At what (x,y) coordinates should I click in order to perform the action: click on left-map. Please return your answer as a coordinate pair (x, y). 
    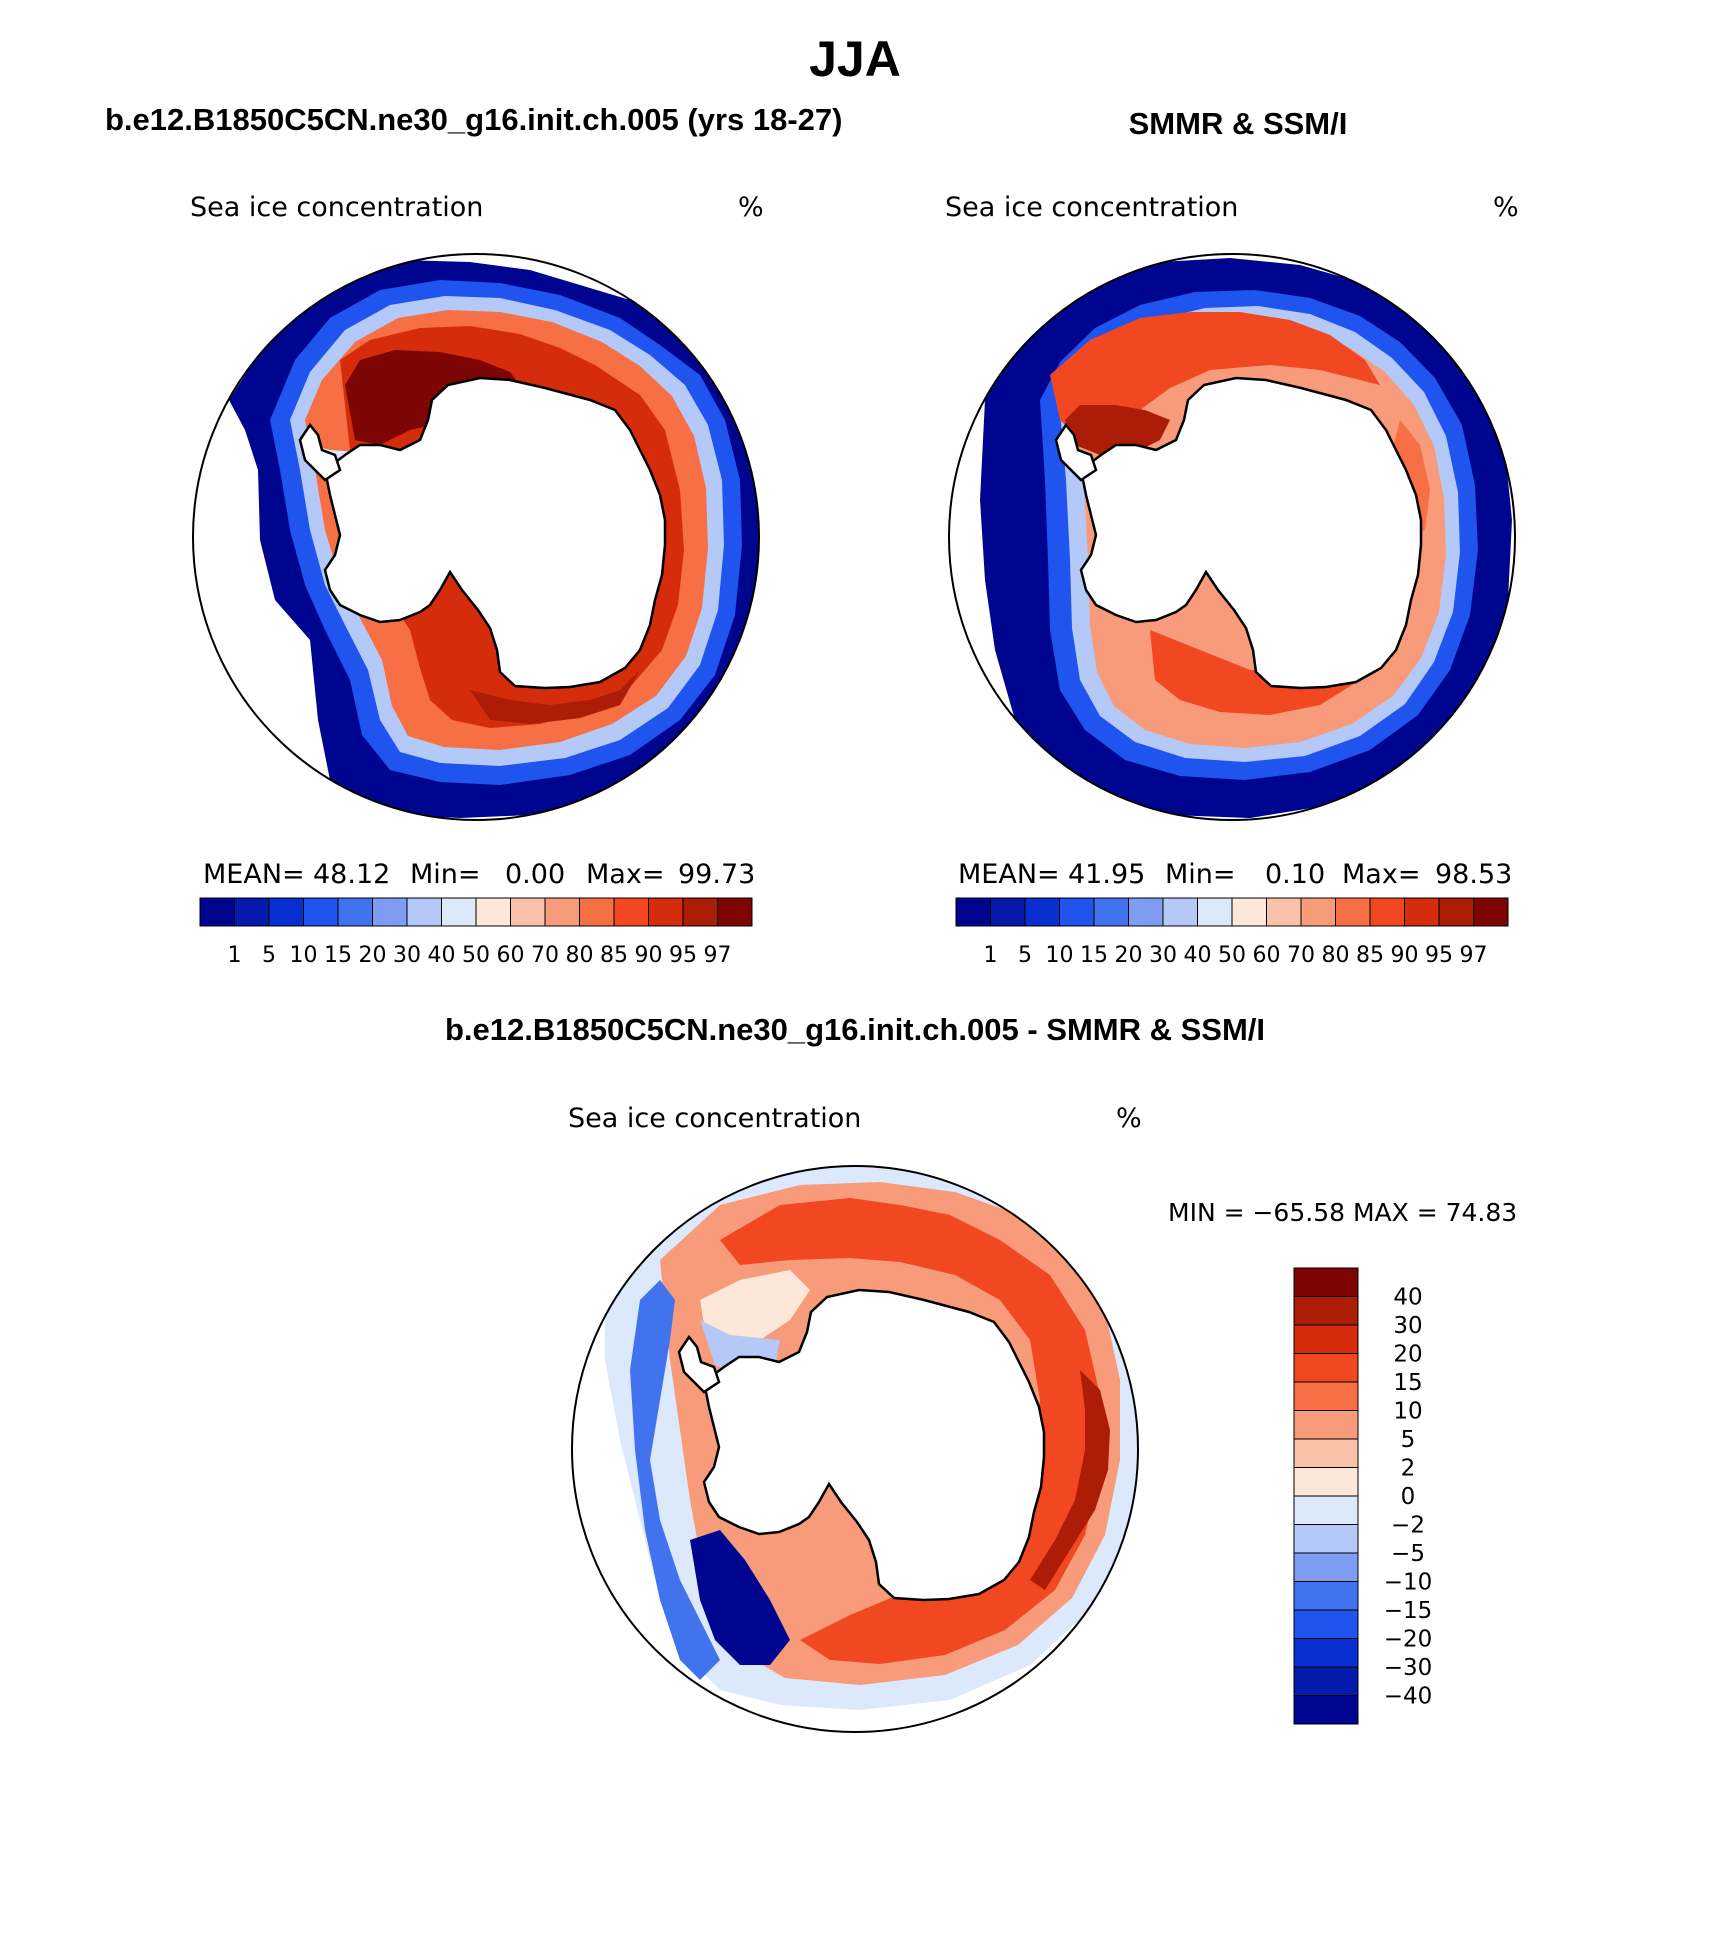
    Looking at the image, I should click on (476, 537).